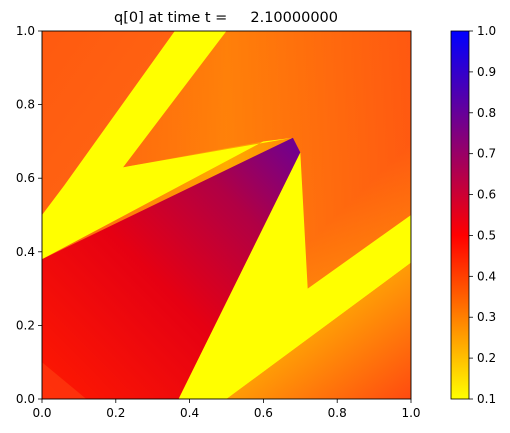  What do you see at coordinates (318, 330) in the screenshot?
I see `heatmap-lower-right-region` at bounding box center [318, 330].